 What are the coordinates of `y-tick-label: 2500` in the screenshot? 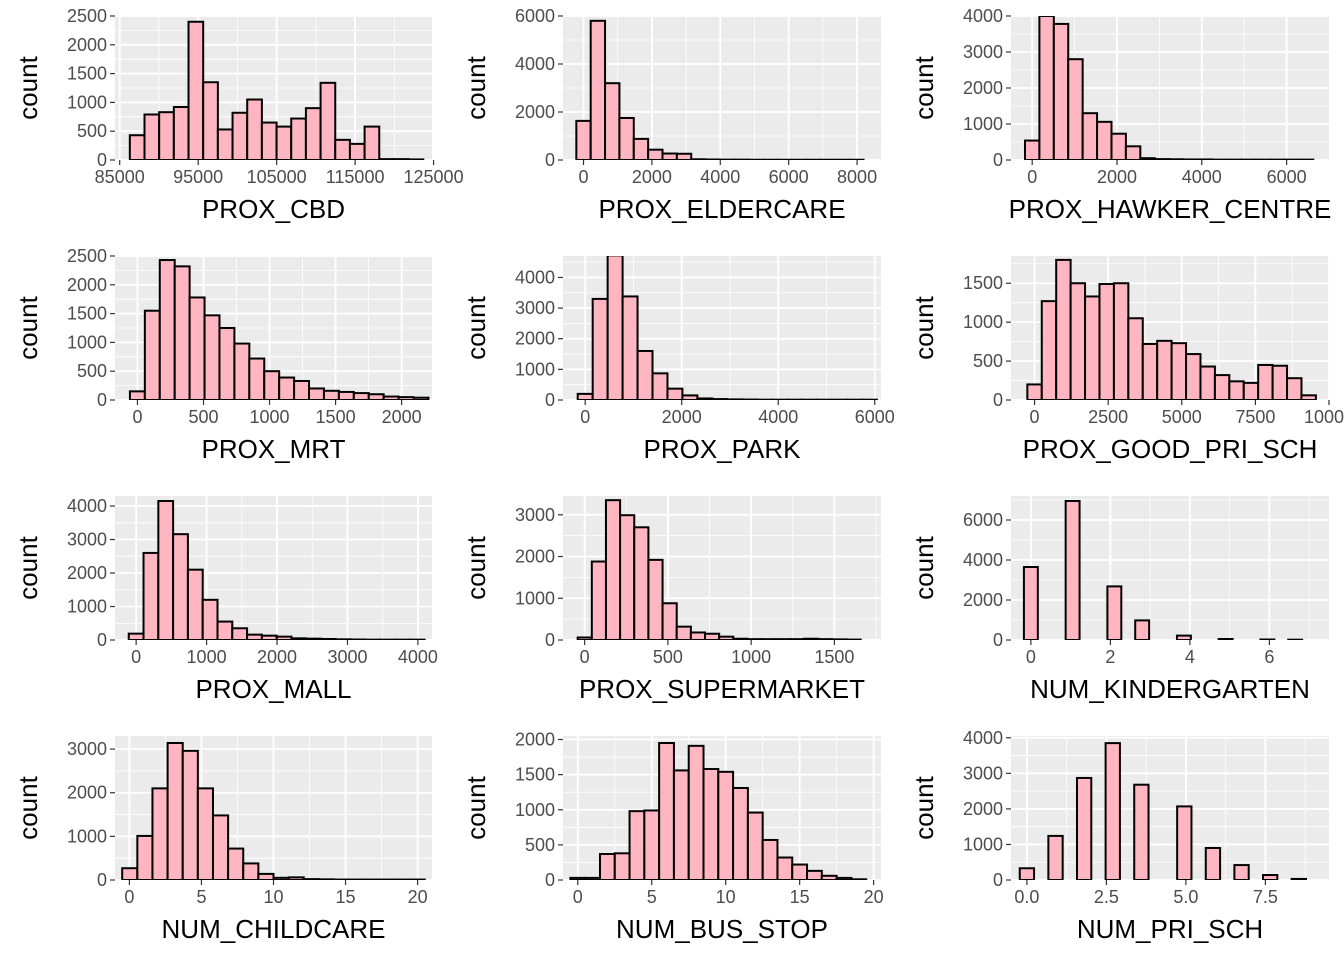 It's located at (87, 16).